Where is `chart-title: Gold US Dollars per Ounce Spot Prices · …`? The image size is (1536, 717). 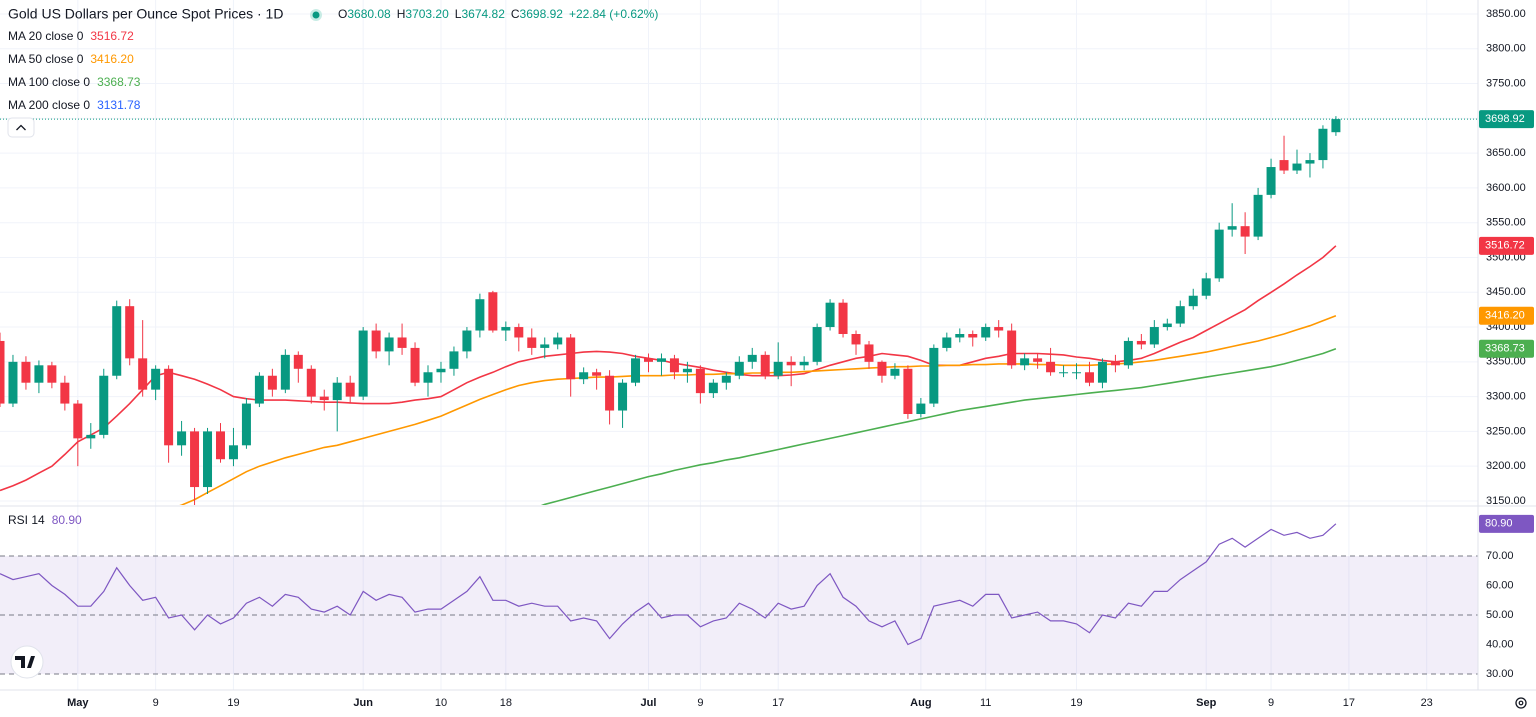 chart-title: Gold US Dollars per Ounce Spot Prices · … is located at coordinates (145, 14).